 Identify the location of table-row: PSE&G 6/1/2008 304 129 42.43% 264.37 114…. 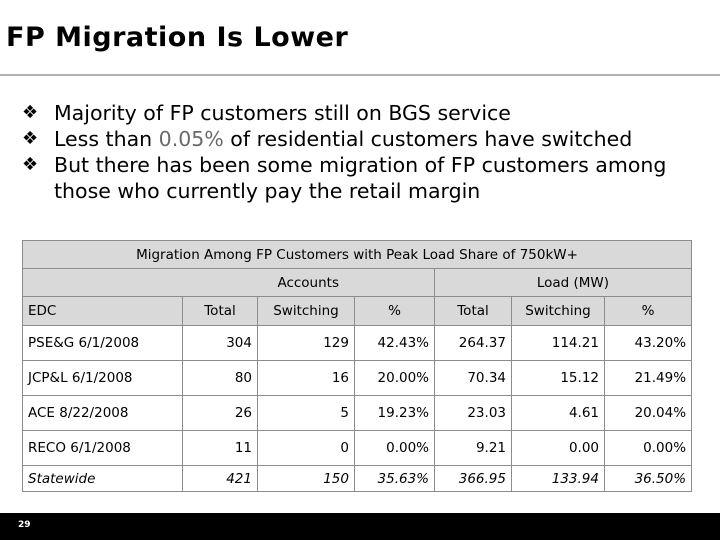
(357, 343).